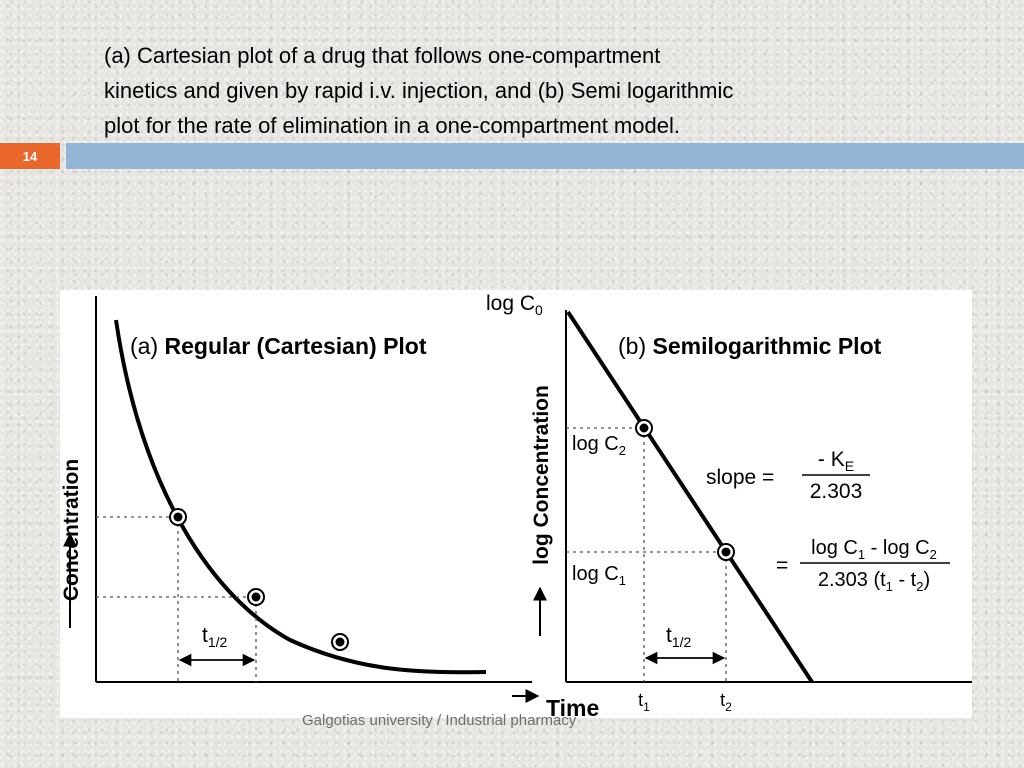 Image resolution: width=1024 pixels, height=768 pixels. I want to click on t1-label: t1, so click(644, 702).